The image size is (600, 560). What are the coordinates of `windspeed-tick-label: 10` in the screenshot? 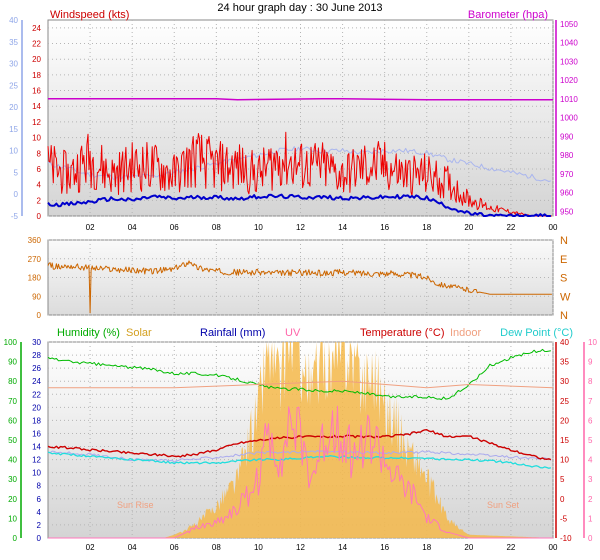 It's located at (36, 138).